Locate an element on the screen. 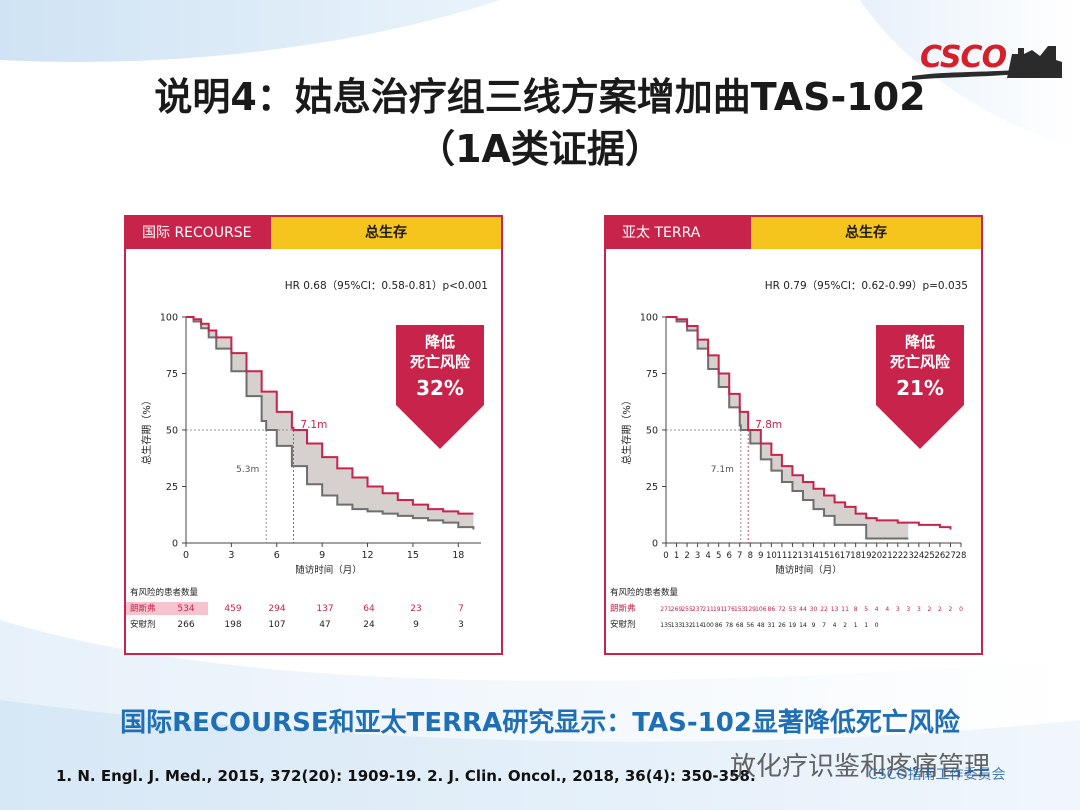 This screenshot has height=810, width=1080. risk-table-cell: 13 is located at coordinates (835, 609).